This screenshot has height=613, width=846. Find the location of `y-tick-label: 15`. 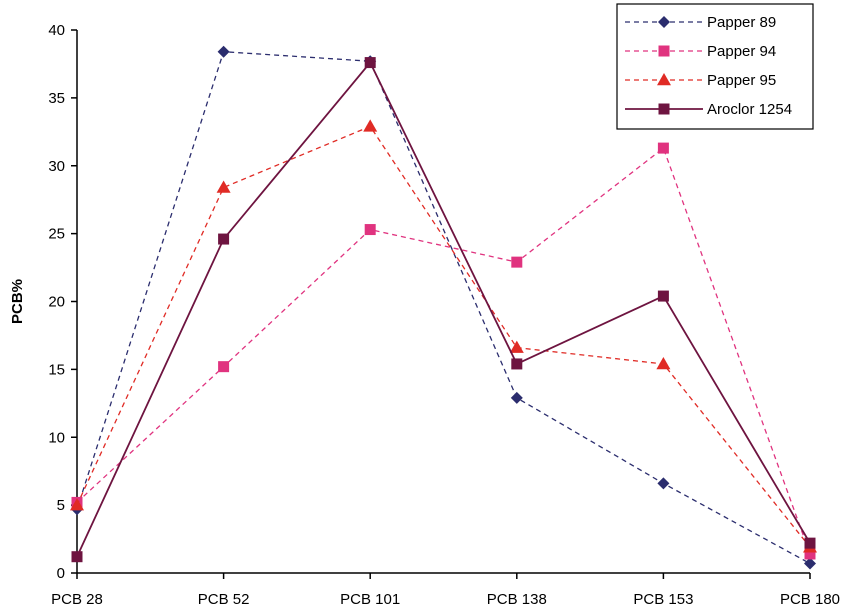

y-tick-label: 15 is located at coordinates (56, 369).